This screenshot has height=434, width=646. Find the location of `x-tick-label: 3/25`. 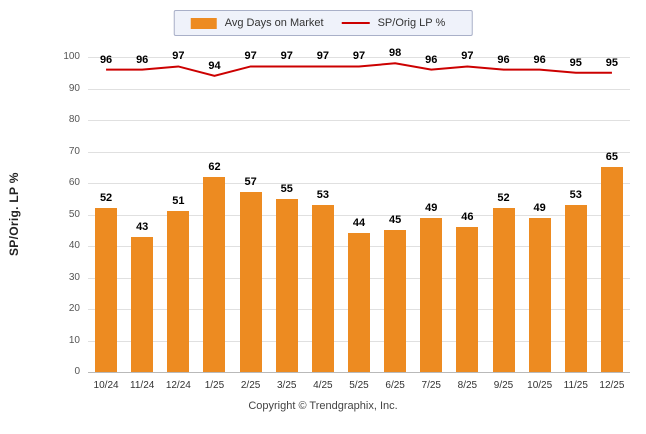

x-tick-label: 3/25 is located at coordinates (286, 385).